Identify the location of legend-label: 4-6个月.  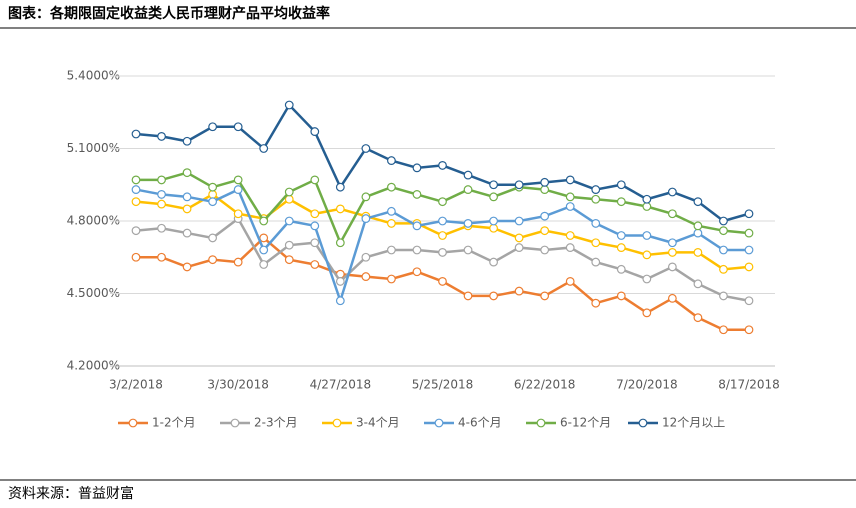
(480, 423).